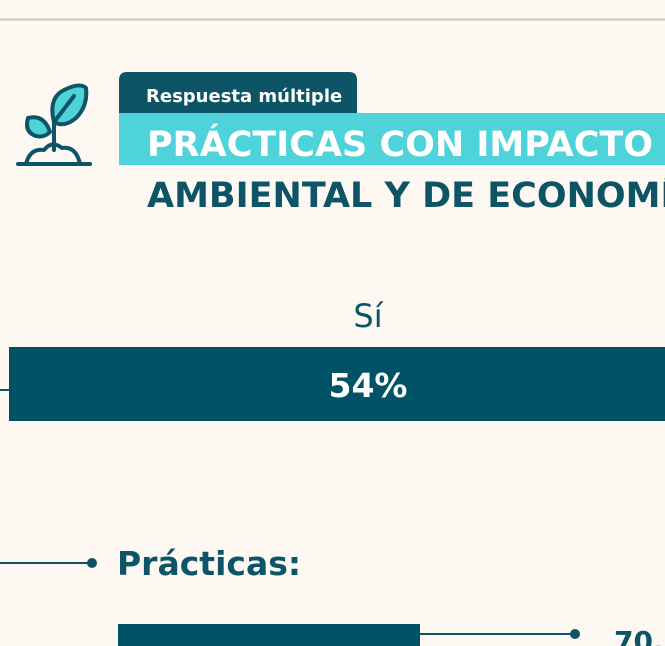  Describe the element at coordinates (406, 195) in the screenshot. I see `title-line-2: AMBIENTAL Y DE ECONOMÍA` at that location.